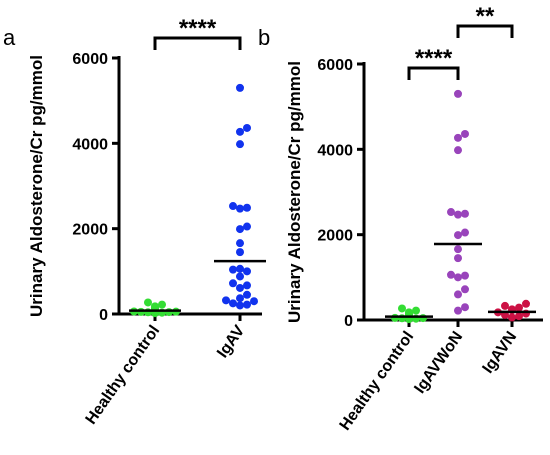  I want to click on x-category-label: IgAVN, so click(500, 353).